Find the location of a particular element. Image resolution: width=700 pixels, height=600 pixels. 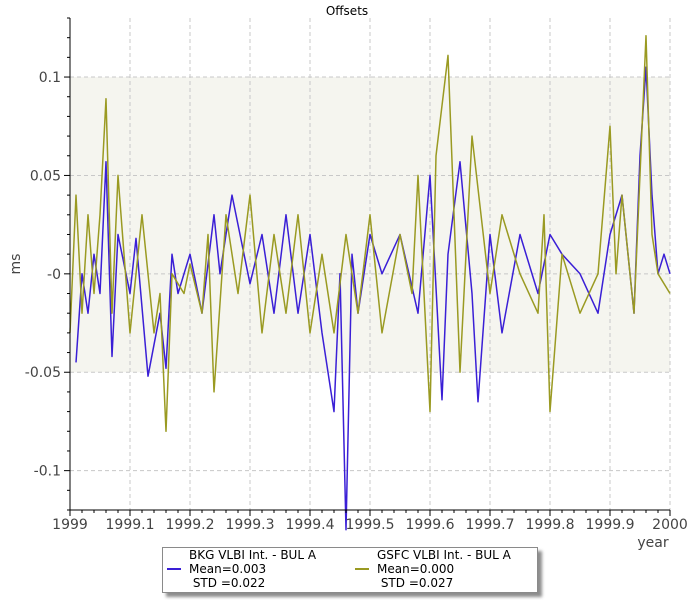

x-tick-label: 2000 is located at coordinates (670, 525).